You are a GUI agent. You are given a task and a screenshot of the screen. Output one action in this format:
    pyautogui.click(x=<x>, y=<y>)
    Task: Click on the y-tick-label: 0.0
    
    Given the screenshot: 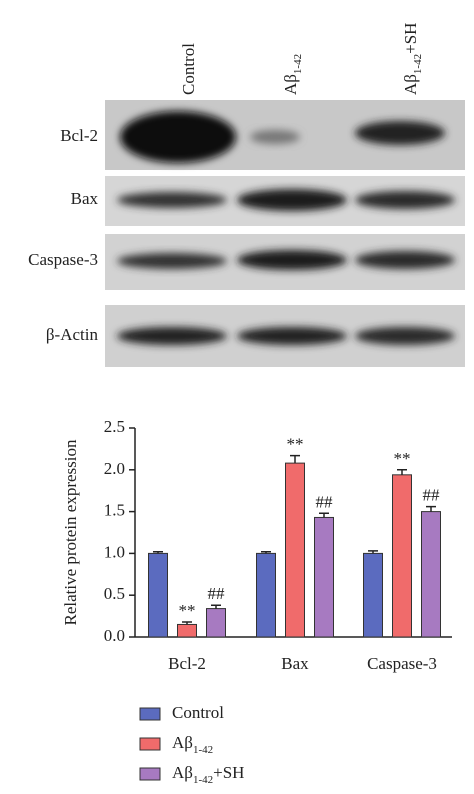 What is the action you would take?
    pyautogui.click(x=114, y=635)
    